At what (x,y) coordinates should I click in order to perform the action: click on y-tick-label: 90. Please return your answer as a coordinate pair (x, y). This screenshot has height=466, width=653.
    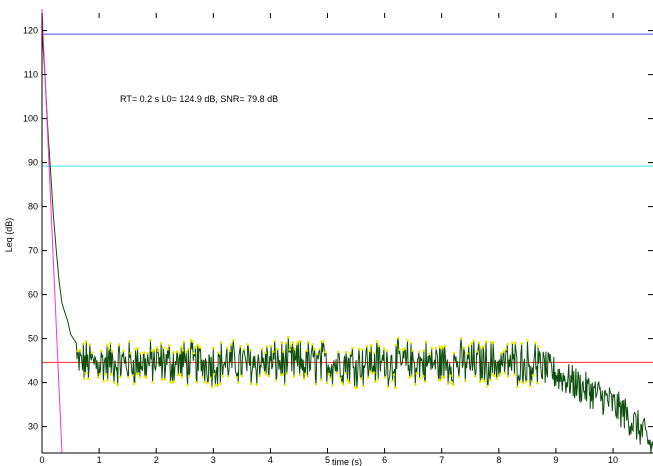
    Looking at the image, I should click on (33, 163).